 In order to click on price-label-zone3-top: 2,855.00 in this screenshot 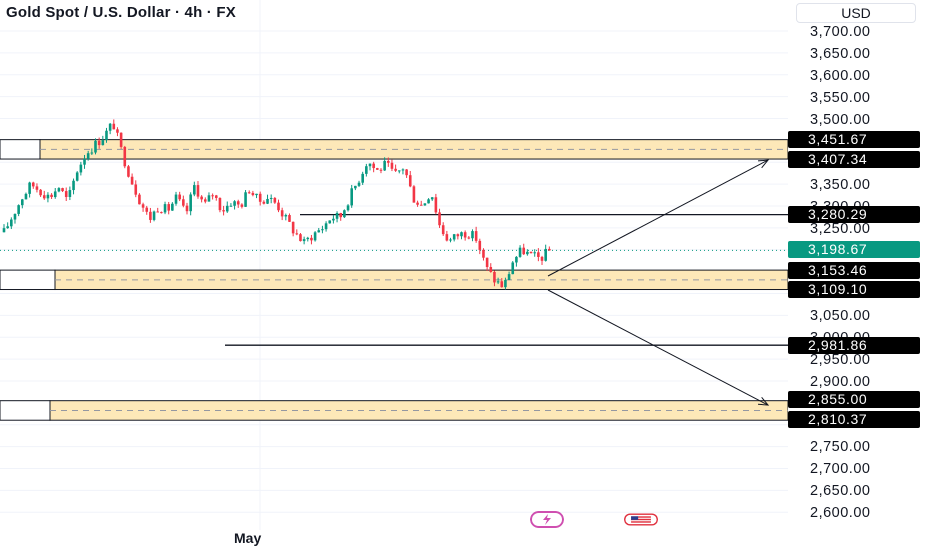, I will do `click(854, 399)`.